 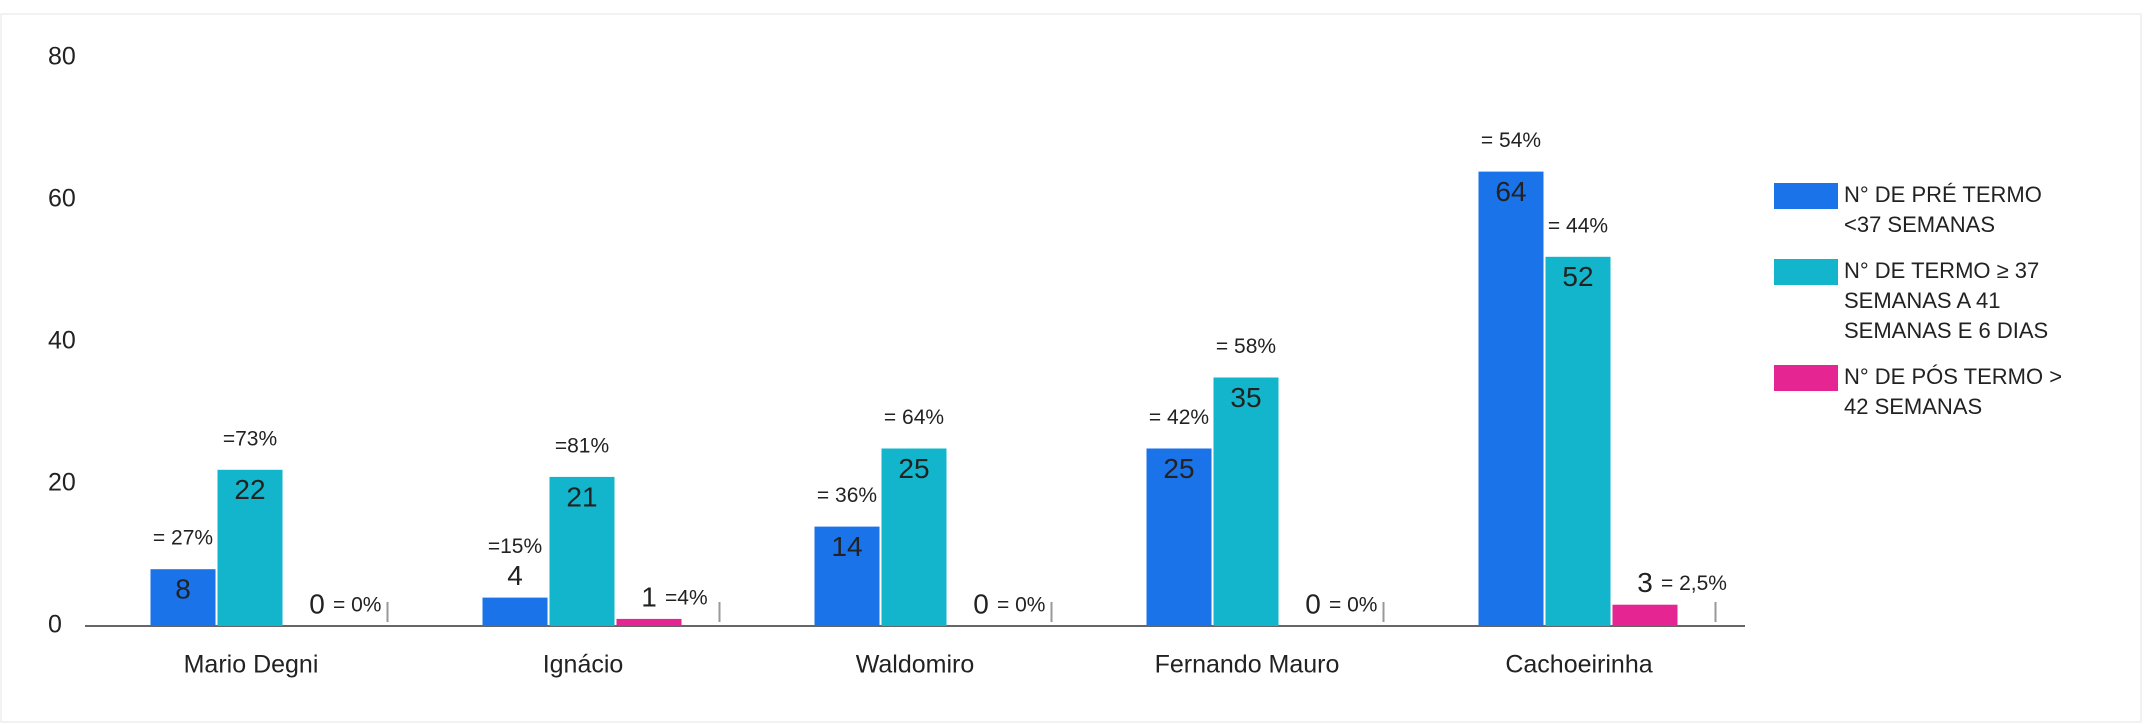 What do you see at coordinates (1577, 276) in the screenshot?
I see `data-label: 52` at bounding box center [1577, 276].